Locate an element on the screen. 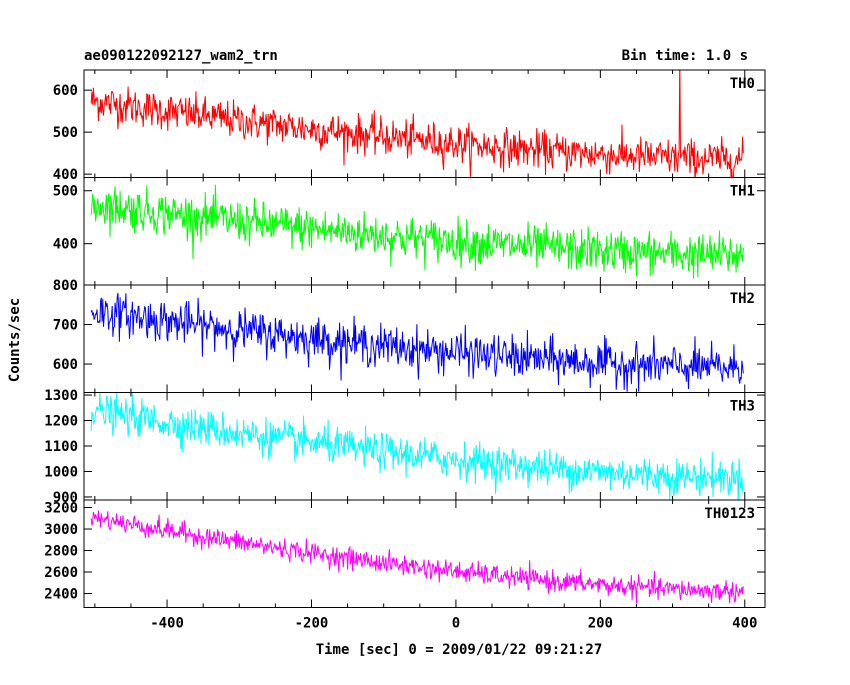  bin-time-label: Bin time: 1.0 s is located at coordinates (685, 56).